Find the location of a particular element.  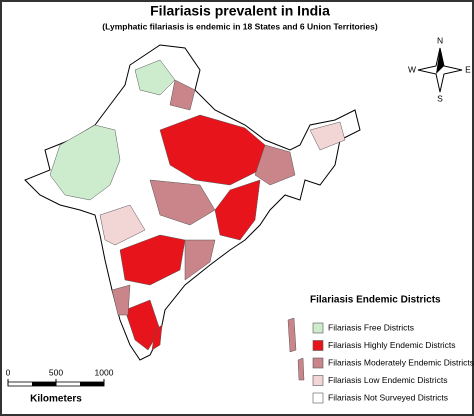

legend-label: Filariasis Moderately Endemic Districts is located at coordinates (401, 362).